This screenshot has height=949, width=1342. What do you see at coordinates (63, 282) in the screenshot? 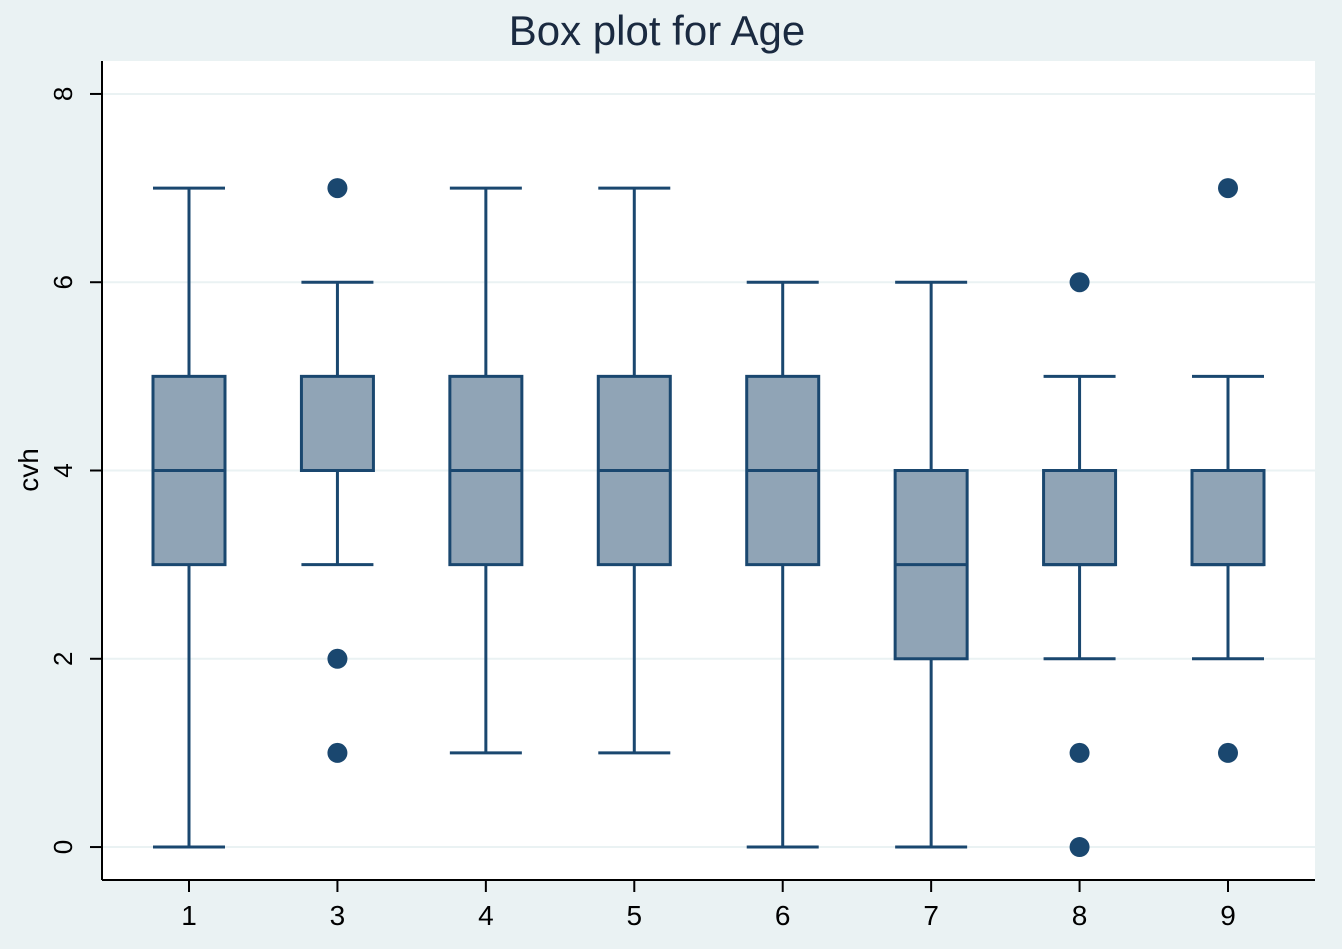
I see `y-tick-label: 6` at bounding box center [63, 282].